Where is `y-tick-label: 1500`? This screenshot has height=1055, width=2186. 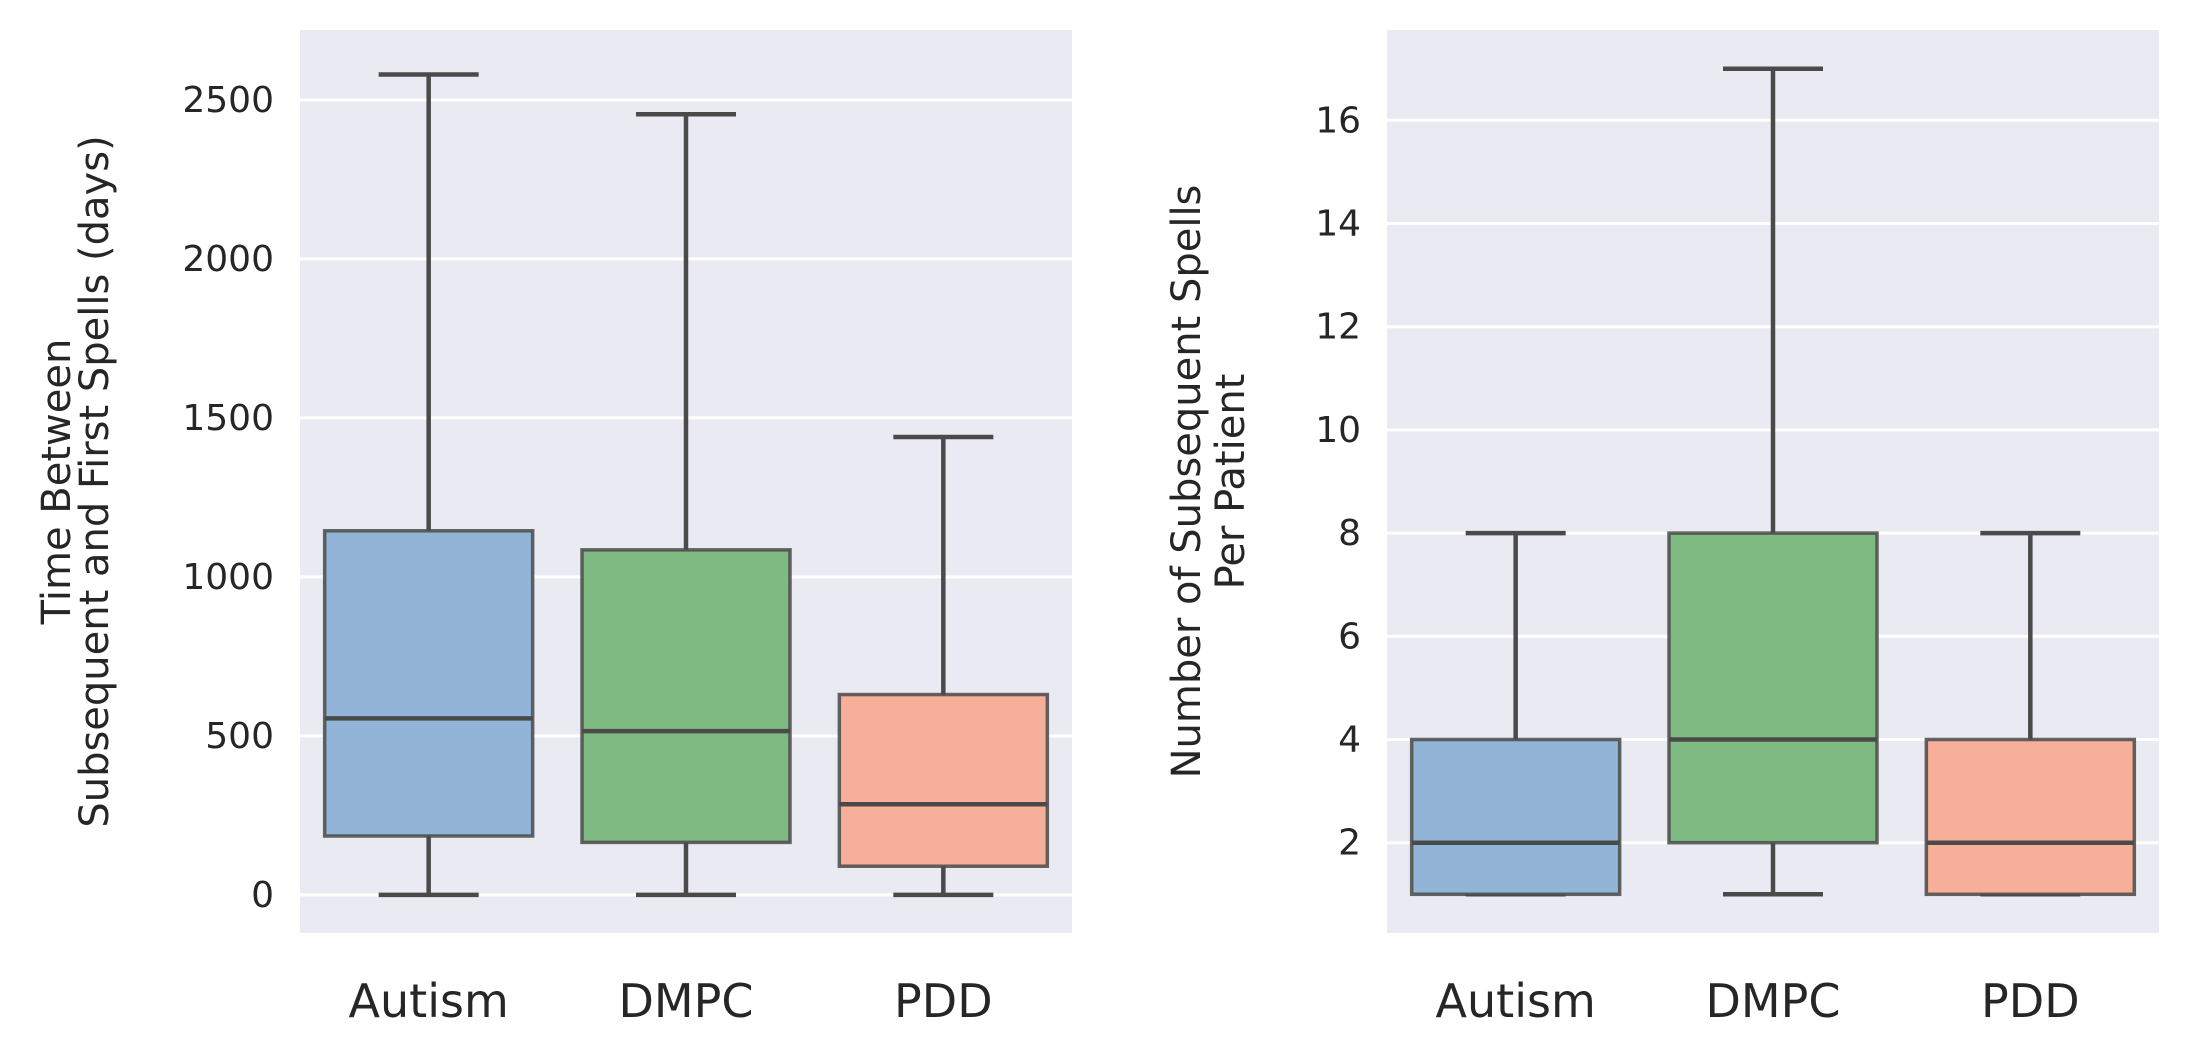 y-tick-label: 1500 is located at coordinates (228, 418).